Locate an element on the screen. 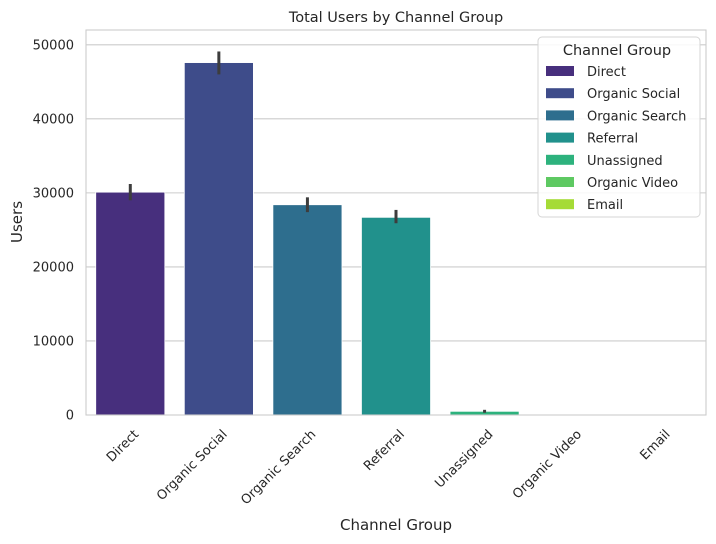 This screenshot has height=544, width=716. x-tick-label: Organic Search is located at coordinates (278, 467).